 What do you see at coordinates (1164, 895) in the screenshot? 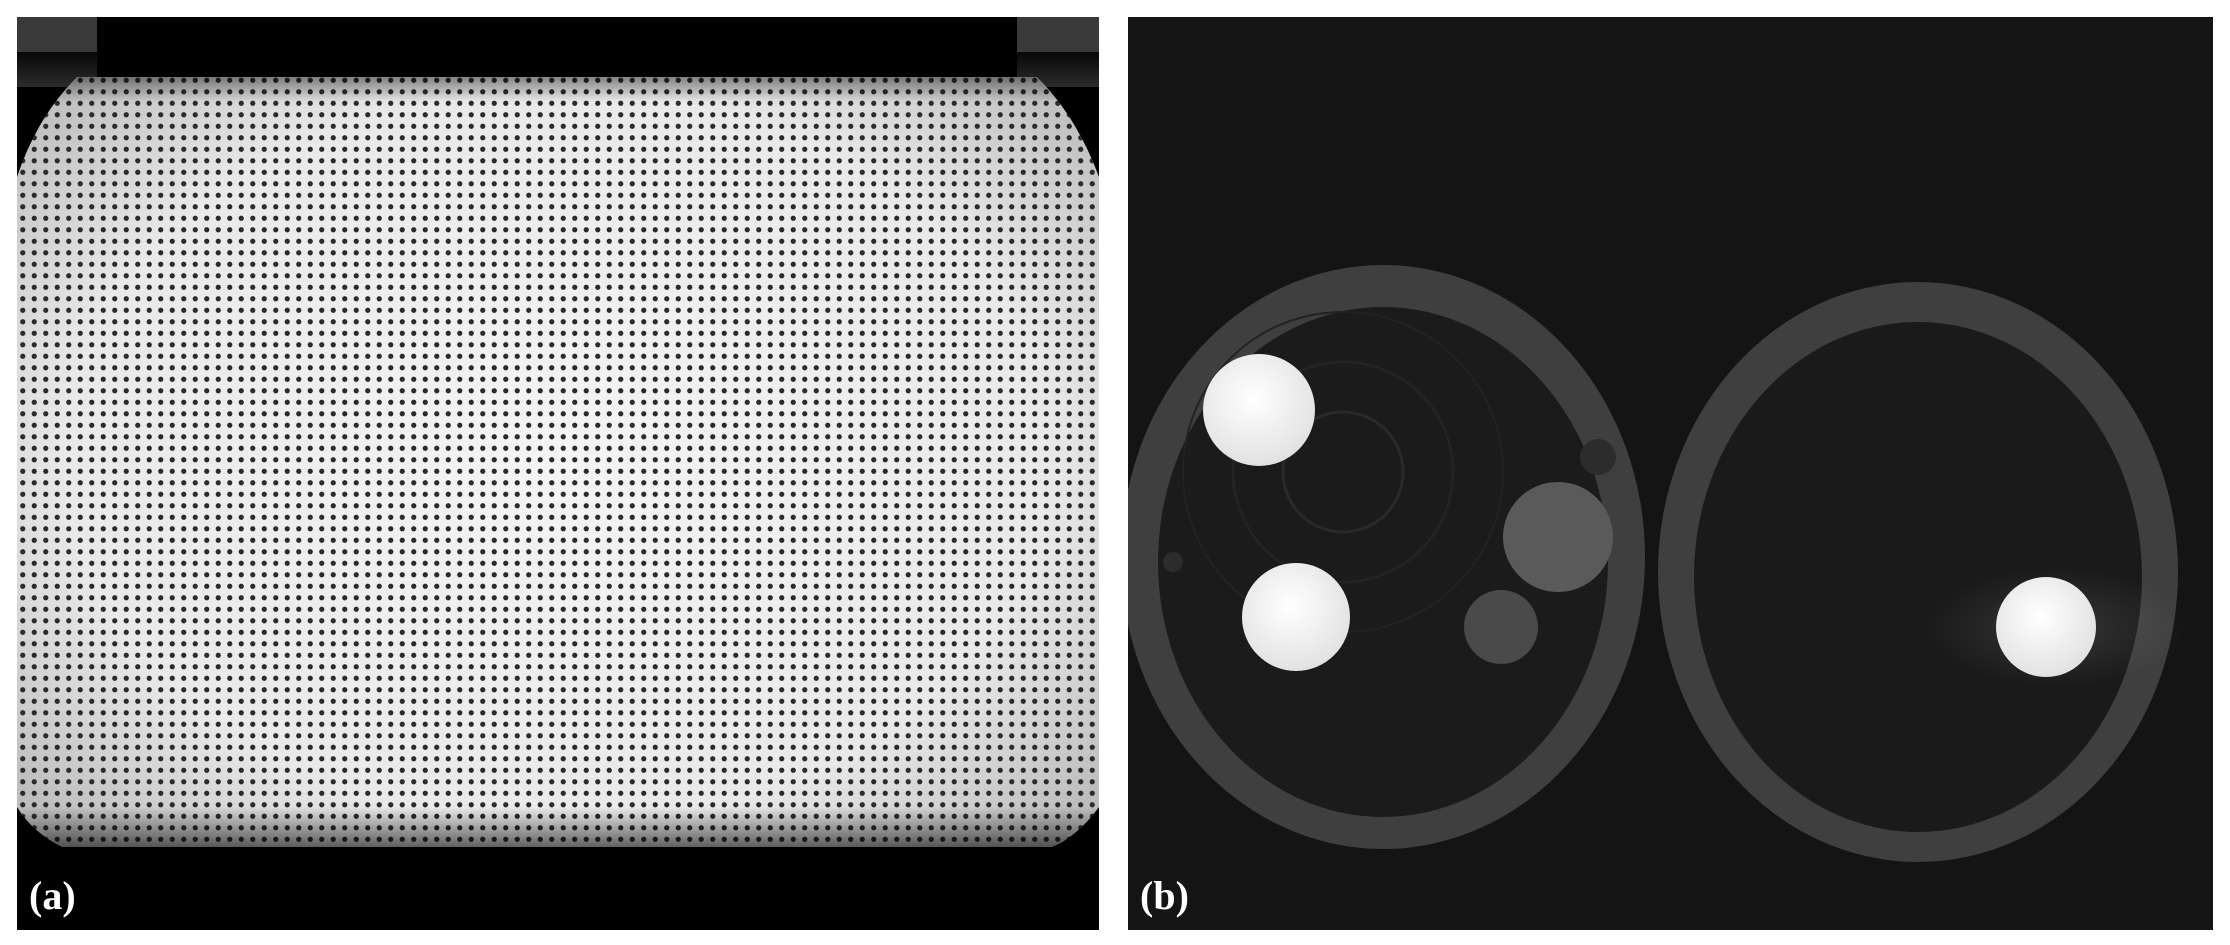
I see `panel-b-label: (b)` at bounding box center [1164, 895].